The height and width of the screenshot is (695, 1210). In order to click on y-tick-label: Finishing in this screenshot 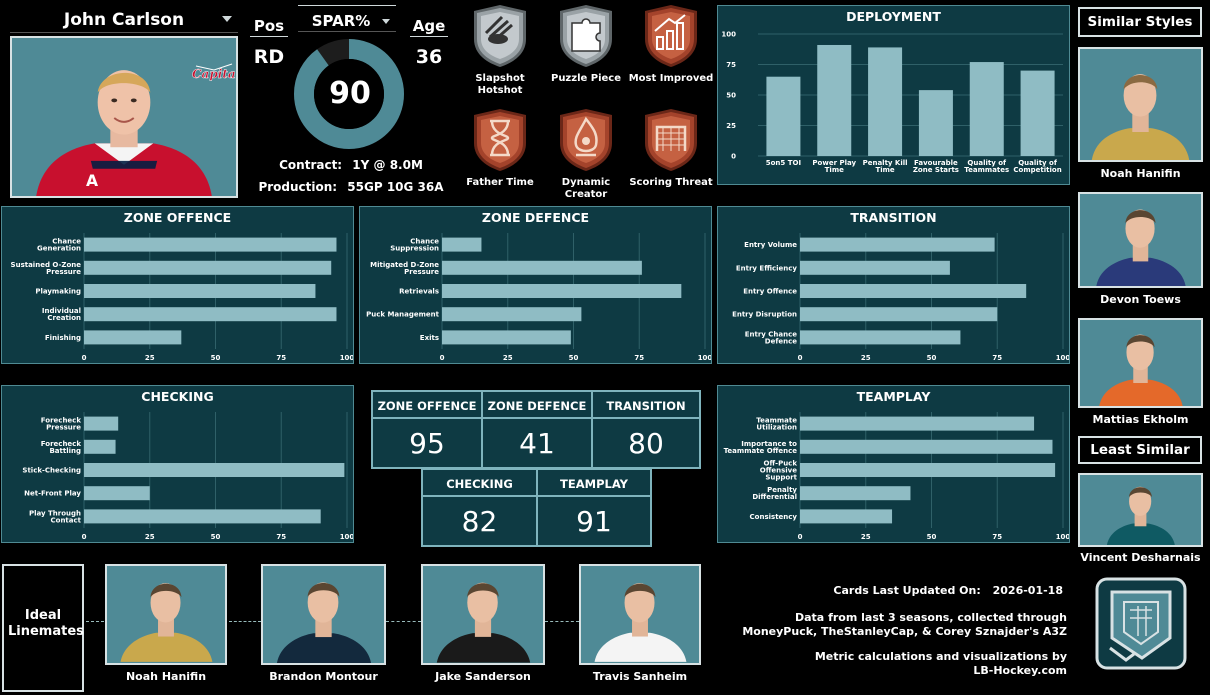, I will do `click(63, 338)`.